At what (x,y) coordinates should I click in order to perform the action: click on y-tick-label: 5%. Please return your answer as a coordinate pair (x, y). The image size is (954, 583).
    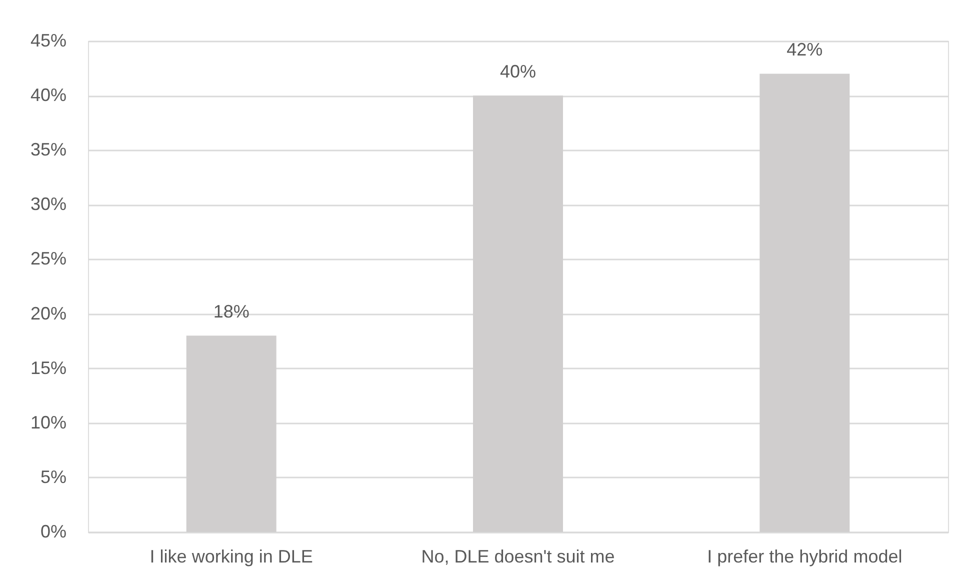
    Looking at the image, I should click on (53, 476).